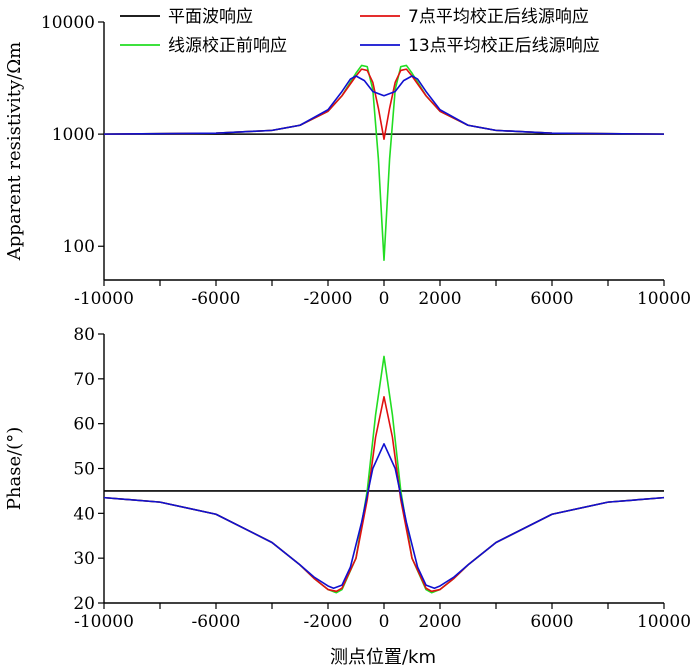 The width and height of the screenshot is (700, 671). I want to click on legend-label: 13点平均校正后线源响应, so click(504, 46).